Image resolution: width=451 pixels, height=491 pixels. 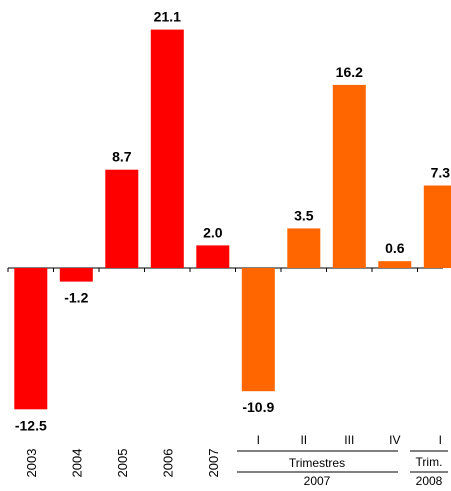 What do you see at coordinates (76, 463) in the screenshot?
I see `category-label-2: 2004` at bounding box center [76, 463].